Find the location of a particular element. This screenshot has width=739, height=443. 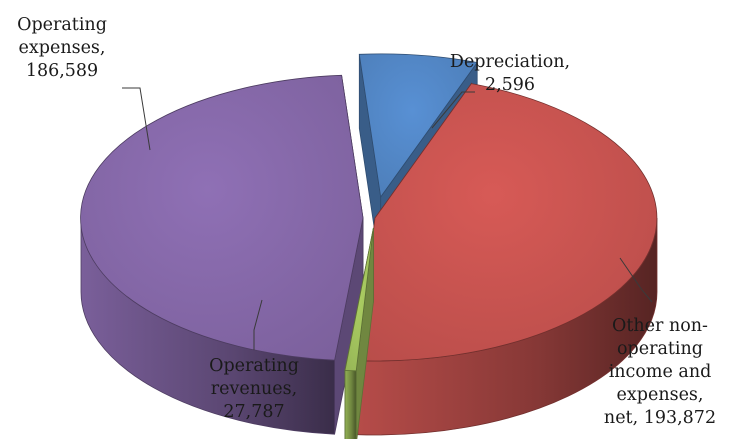

slice-side is located at coordinates (350, 406).